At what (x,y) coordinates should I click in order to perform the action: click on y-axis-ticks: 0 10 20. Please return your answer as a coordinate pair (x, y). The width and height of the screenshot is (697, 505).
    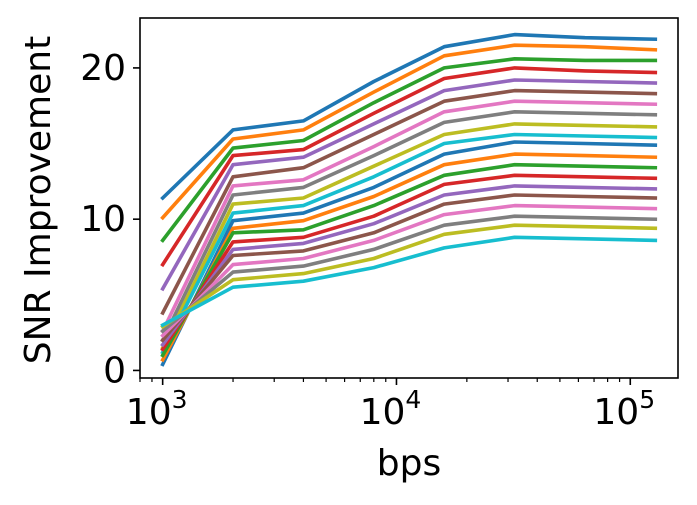
    Looking at the image, I should click on (110, 219).